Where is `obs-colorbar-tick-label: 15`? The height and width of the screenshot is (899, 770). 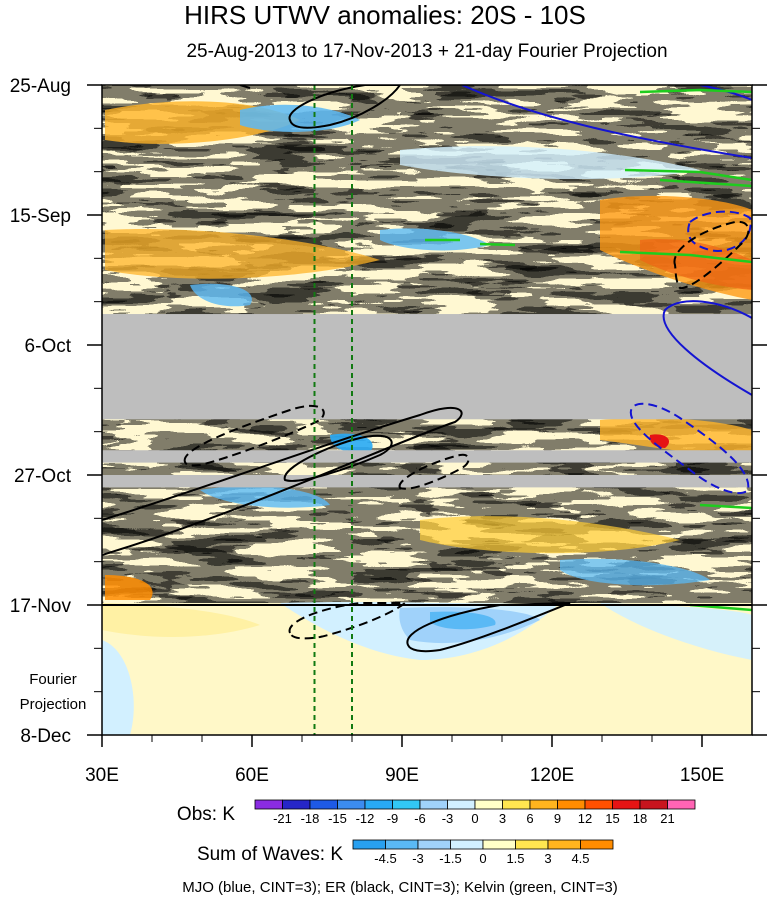
obs-colorbar-tick-label: 15 is located at coordinates (612, 818).